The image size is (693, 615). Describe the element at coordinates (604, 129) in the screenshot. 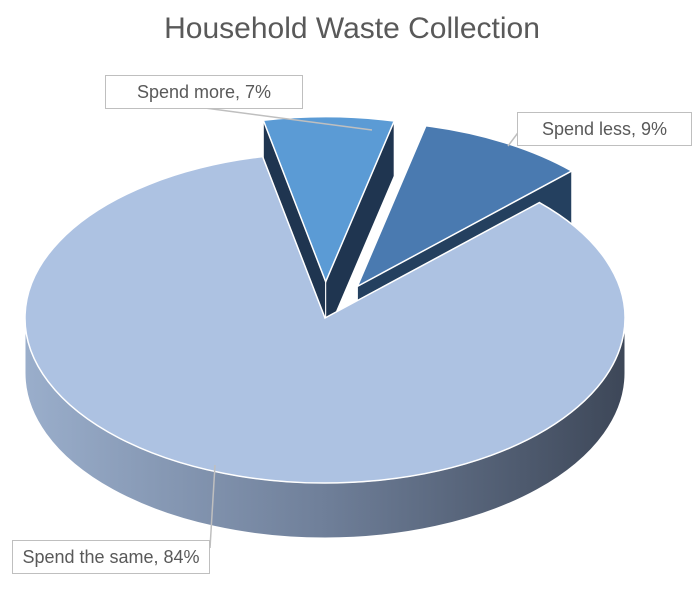

I see `data-label: Spend less, 9%` at that location.